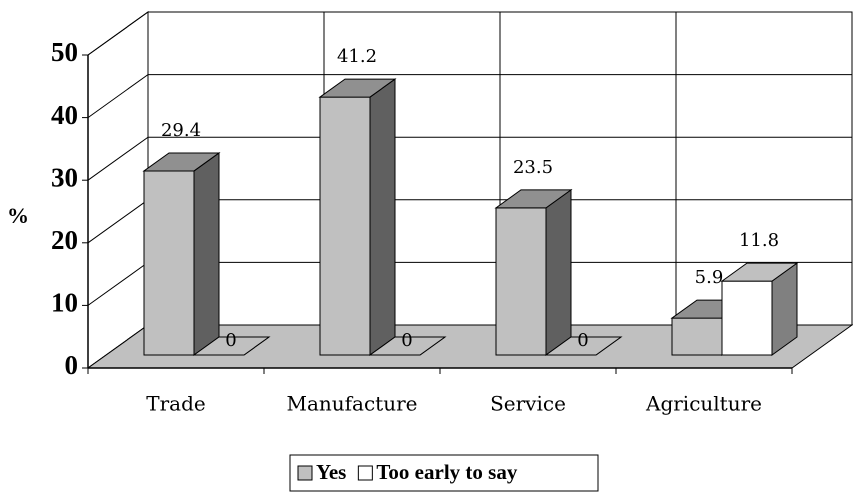 Image resolution: width=853 pixels, height=494 pixels. I want to click on y-tick-label: 40, so click(64, 115).